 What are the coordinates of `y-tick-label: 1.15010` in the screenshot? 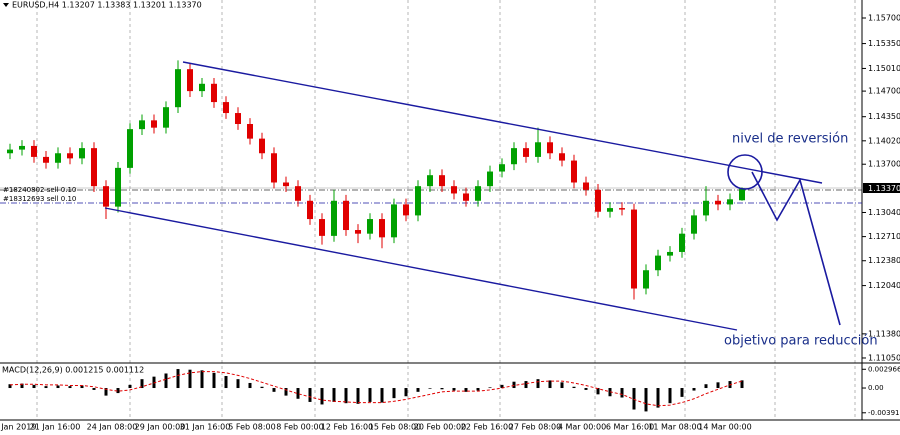 It's located at (884, 68).